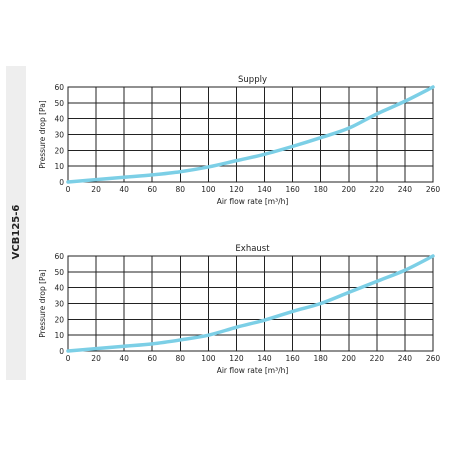 The image size is (456, 456). I want to click on chart-title: Exhaust, so click(252, 249).